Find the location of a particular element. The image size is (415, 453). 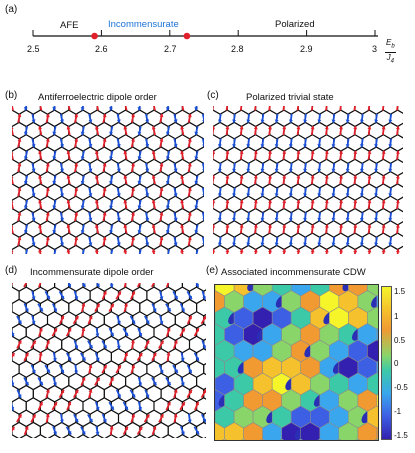

cdw-bond is located at coordinates (378, 384).